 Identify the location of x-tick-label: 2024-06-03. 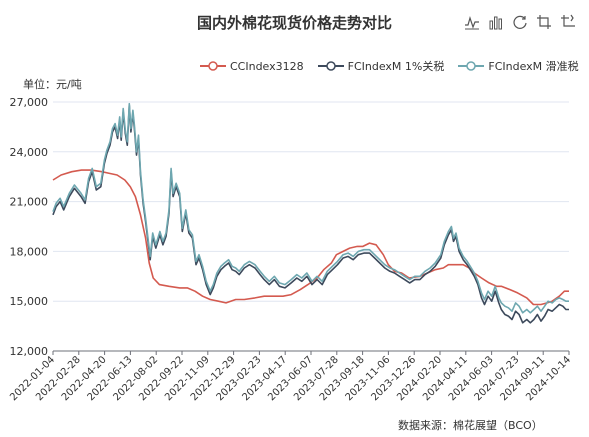
(471, 378).